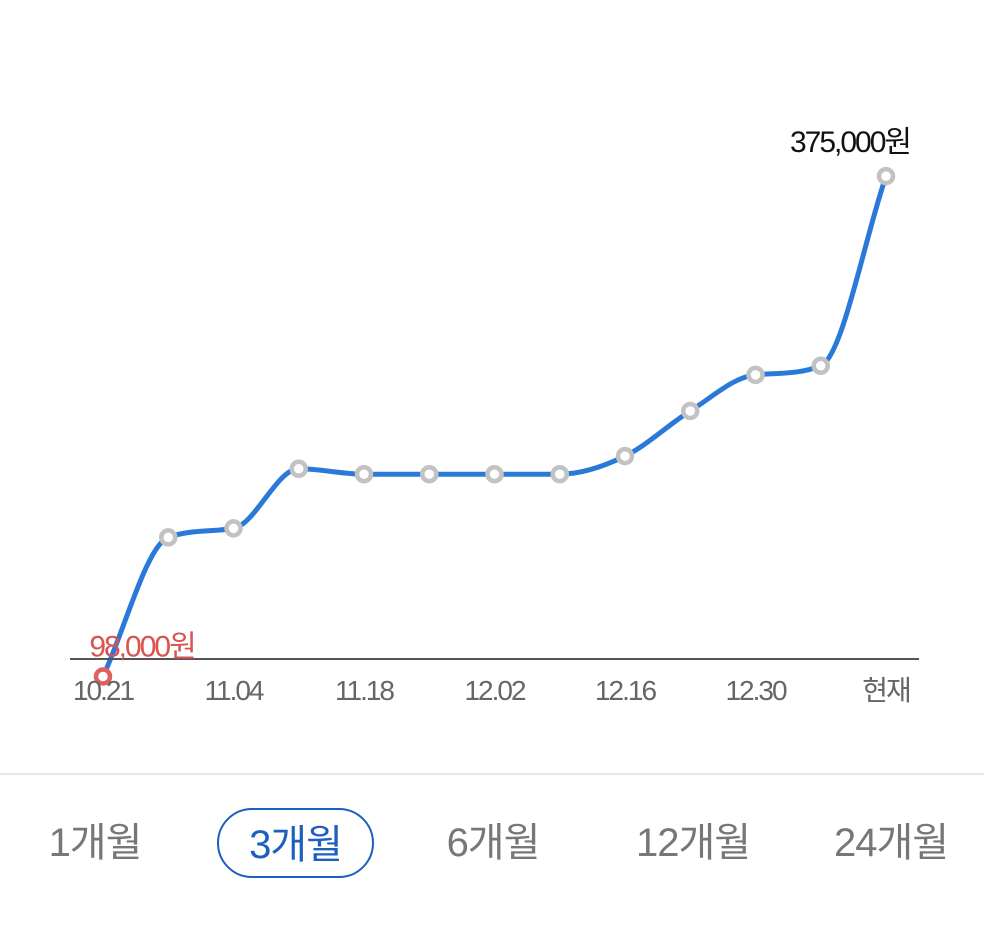 The width and height of the screenshot is (984, 925). I want to click on x-tick-label: 10.21, so click(103, 690).